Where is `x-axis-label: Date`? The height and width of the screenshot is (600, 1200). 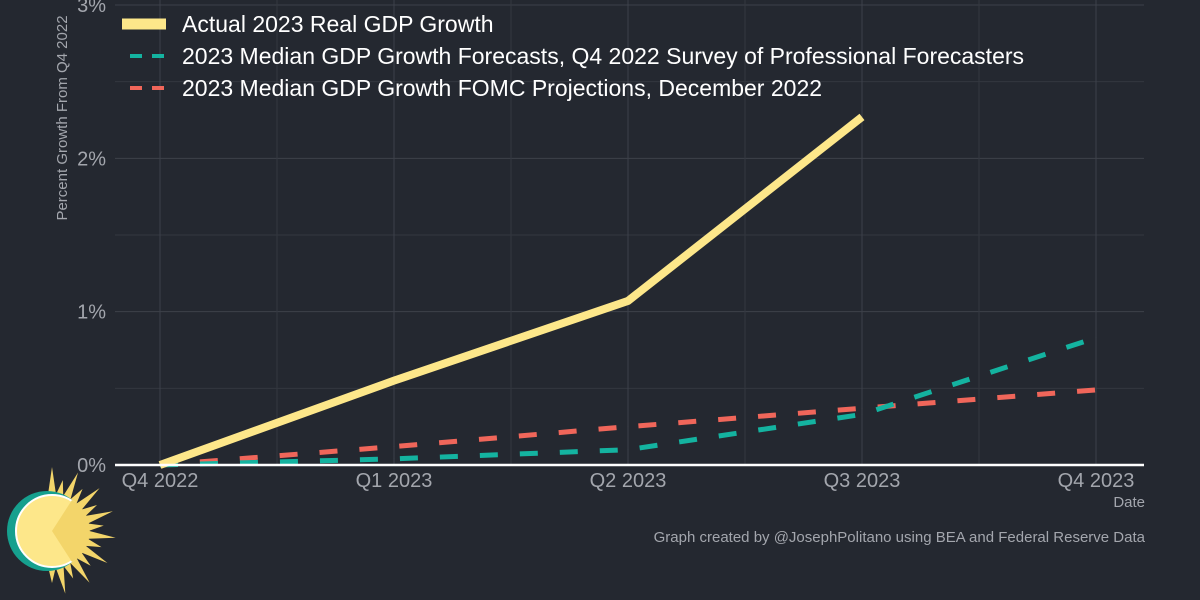 x-axis-label: Date is located at coordinates (1129, 502).